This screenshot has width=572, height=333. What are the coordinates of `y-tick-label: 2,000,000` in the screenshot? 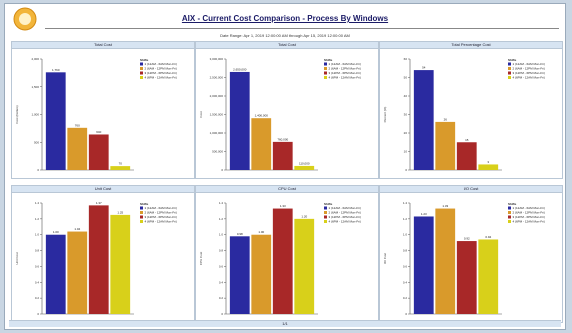 It's located at (217, 96).